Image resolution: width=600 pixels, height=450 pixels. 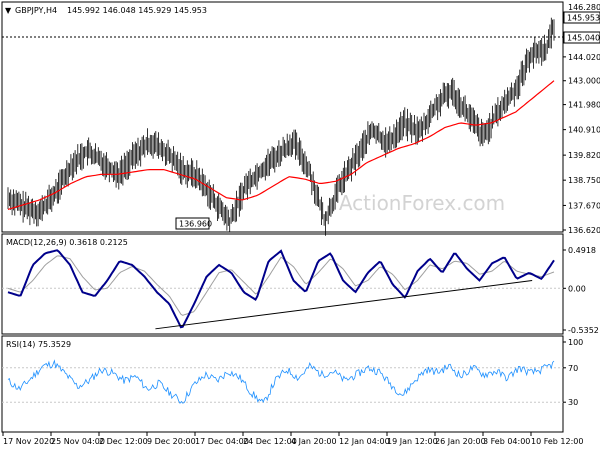 What do you see at coordinates (222, 441) in the screenshot?
I see `x-tick-label: 17 Dec 04:00` at bounding box center [222, 441].